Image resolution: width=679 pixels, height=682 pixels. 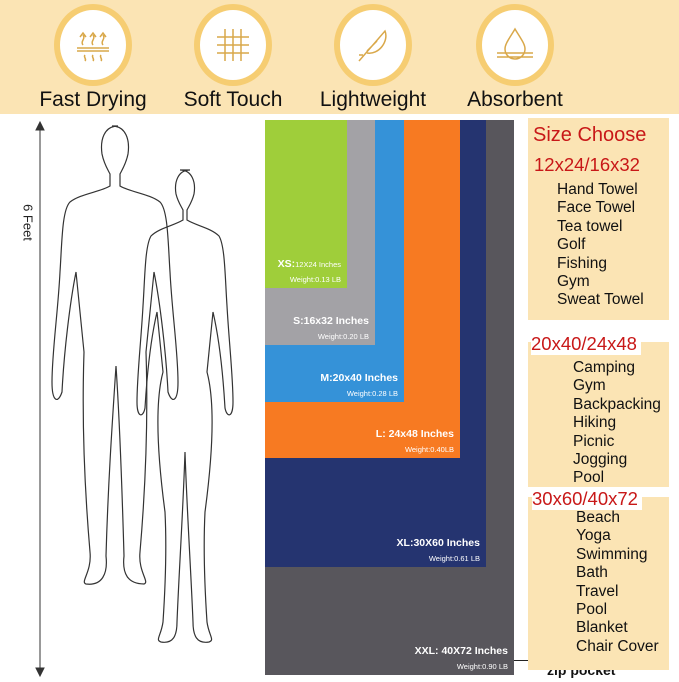 I want to click on size-name: XS:12X24 Inches, so click(x=309, y=264).